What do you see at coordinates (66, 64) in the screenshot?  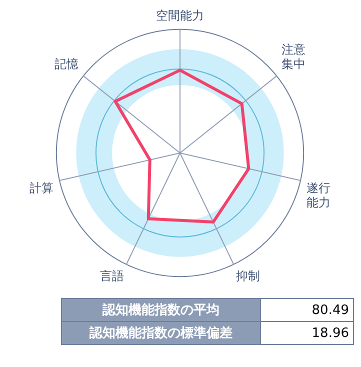 I see `spoke-label: 記憶` at bounding box center [66, 64].